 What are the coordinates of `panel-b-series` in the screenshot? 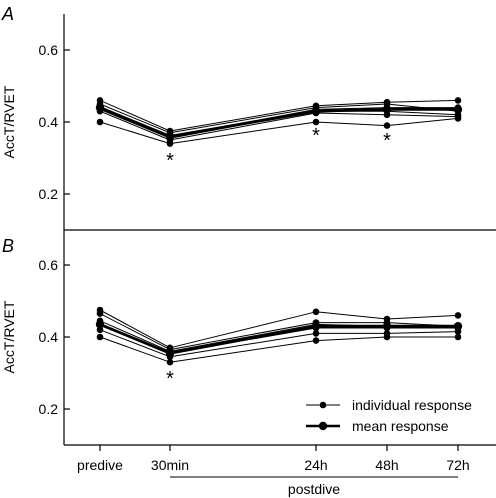 It's located at (279, 336).